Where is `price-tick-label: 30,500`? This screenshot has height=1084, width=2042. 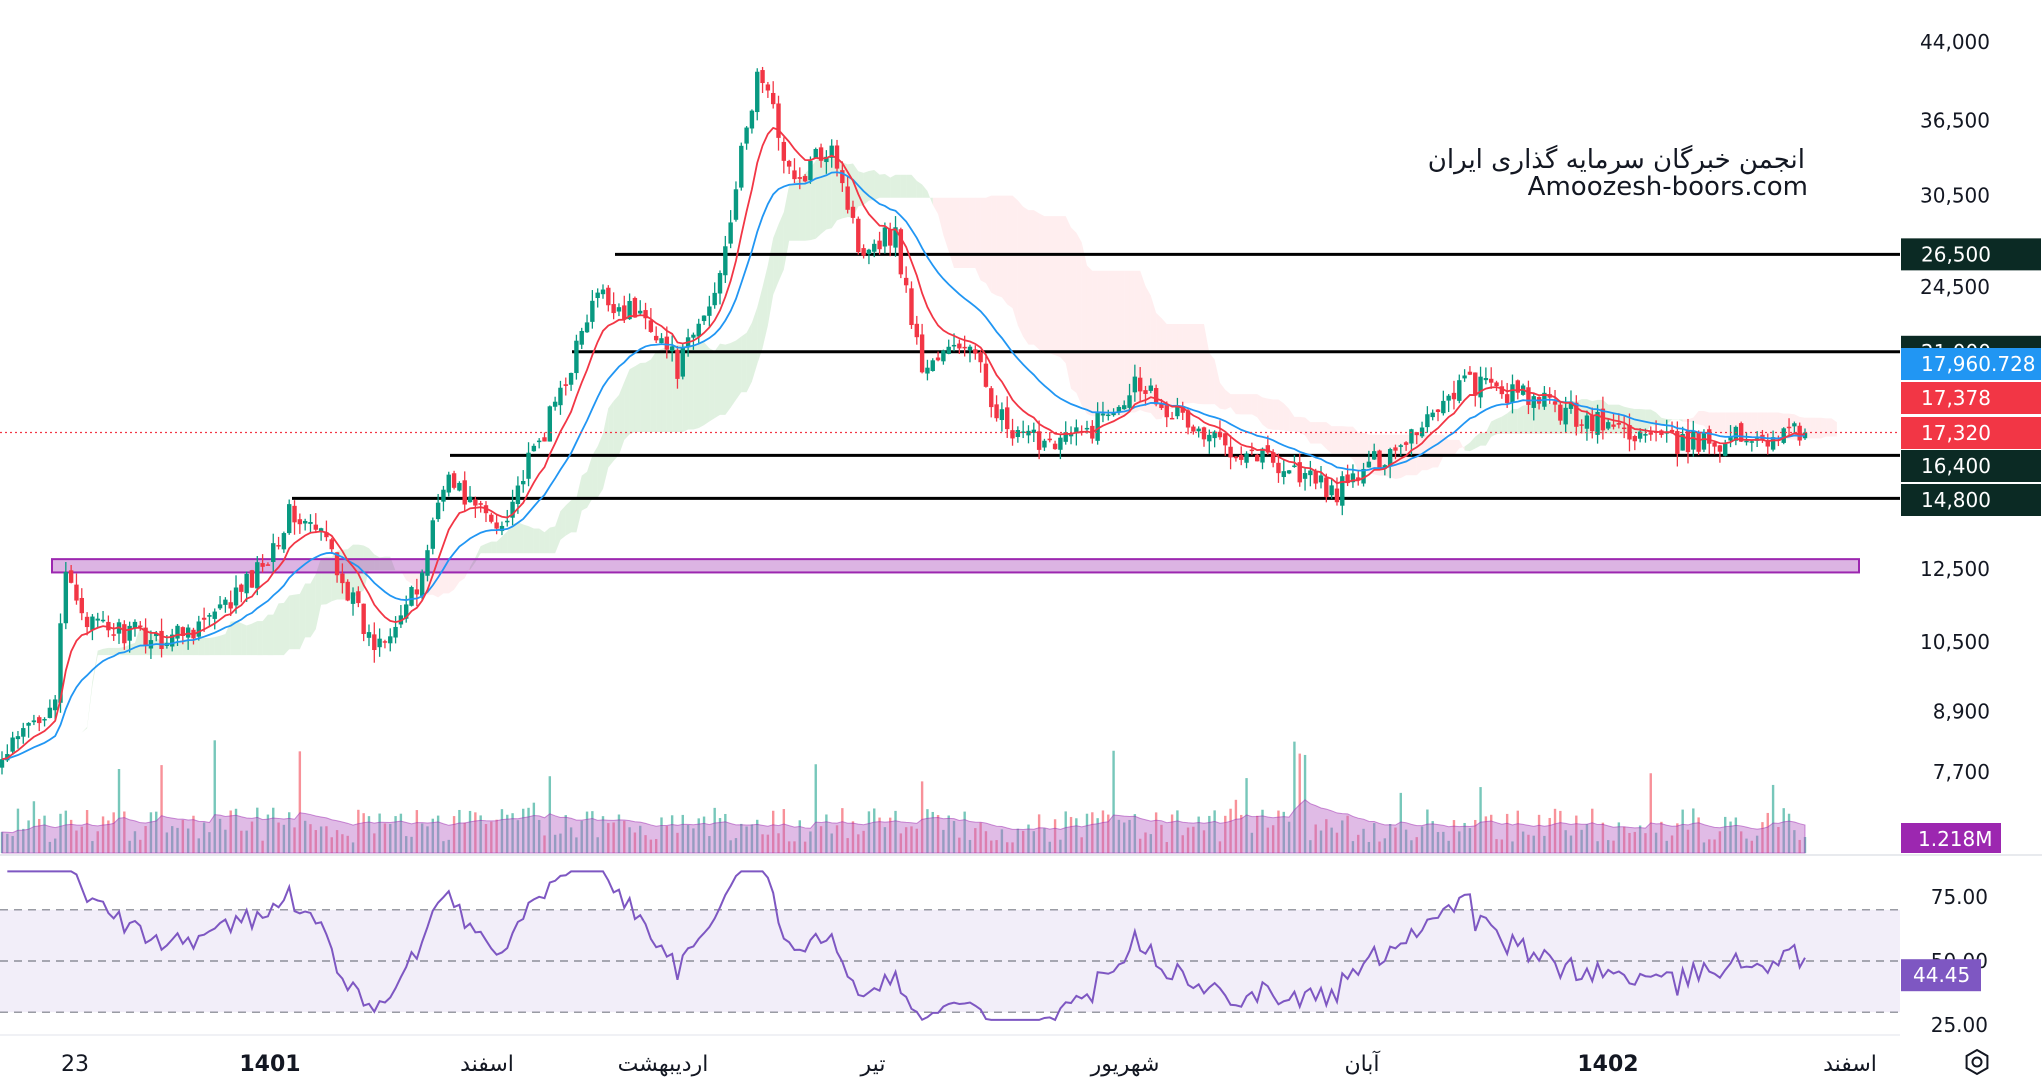
price-tick-label: 30,500 is located at coordinates (1955, 195).